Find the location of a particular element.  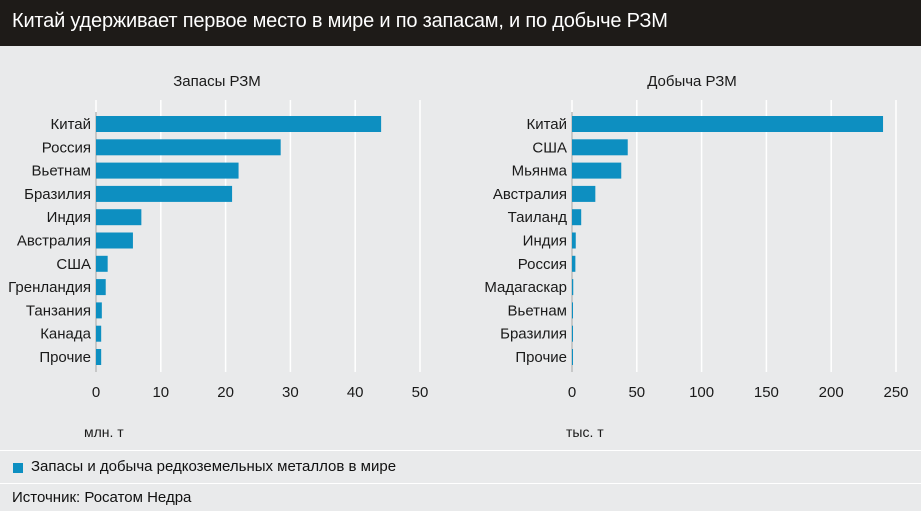

production-unit-label: тыс. т is located at coordinates (585, 432).